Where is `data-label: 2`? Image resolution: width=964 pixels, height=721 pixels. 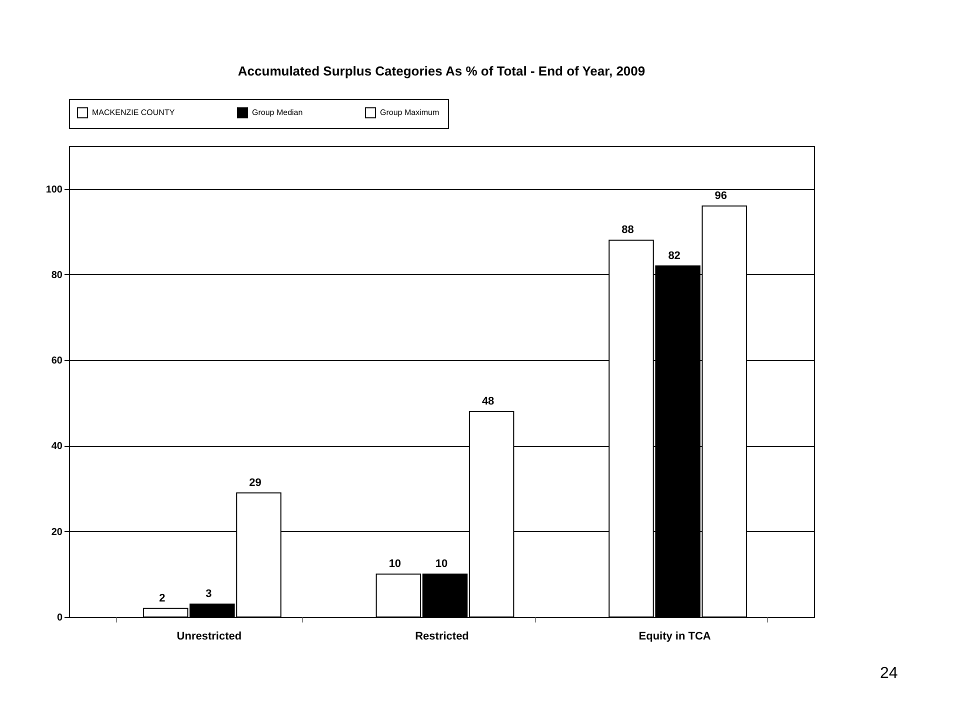 data-label: 2 is located at coordinates (162, 598).